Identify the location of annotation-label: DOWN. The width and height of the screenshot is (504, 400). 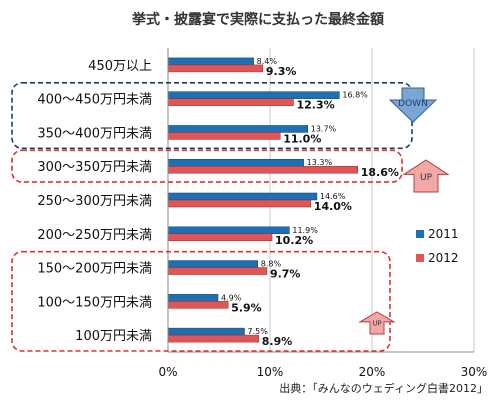
(413, 104).